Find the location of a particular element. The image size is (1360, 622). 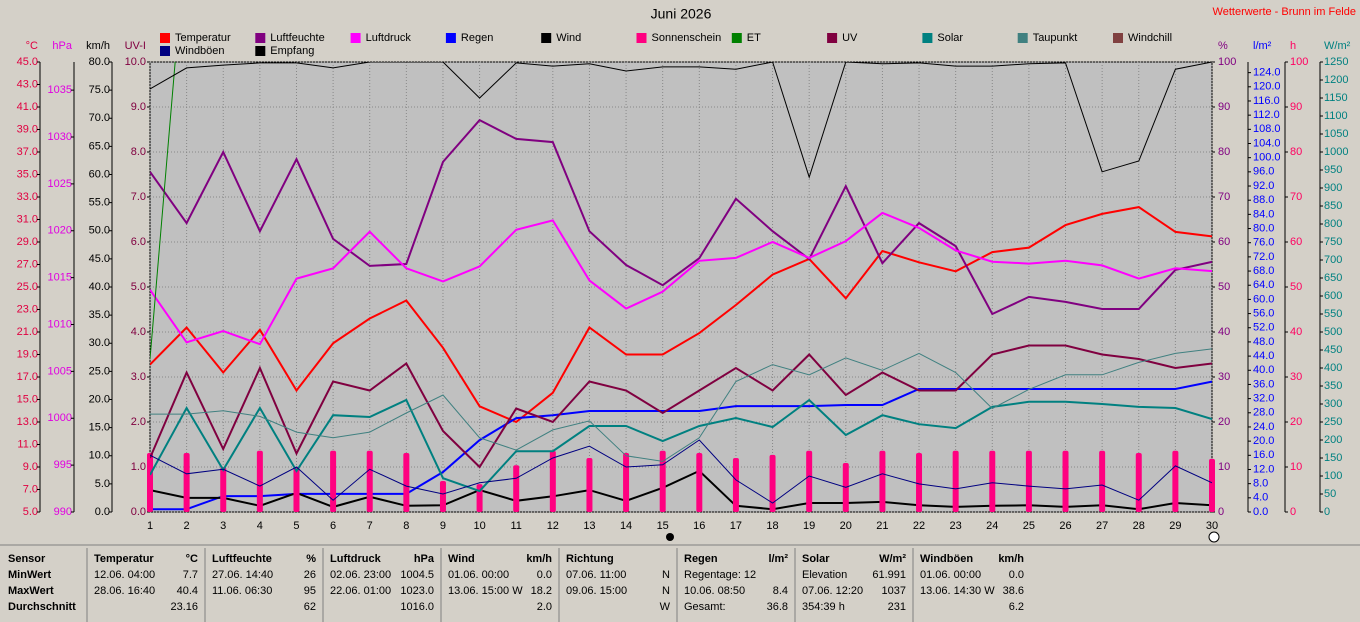

column-unit: % is located at coordinates (311, 559).